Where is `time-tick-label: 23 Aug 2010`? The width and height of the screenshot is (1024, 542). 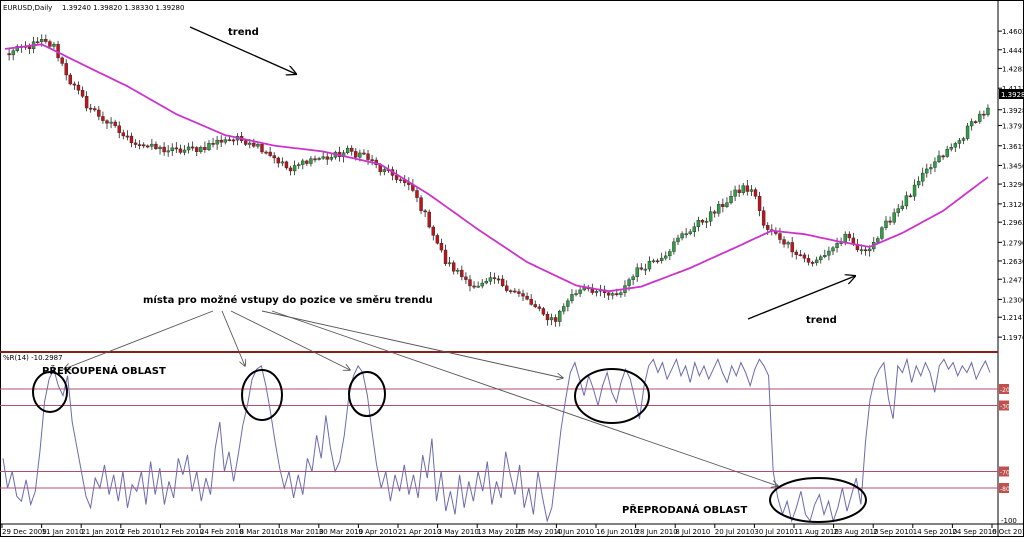 time-tick-label: 23 Aug 2010 is located at coordinates (856, 532).